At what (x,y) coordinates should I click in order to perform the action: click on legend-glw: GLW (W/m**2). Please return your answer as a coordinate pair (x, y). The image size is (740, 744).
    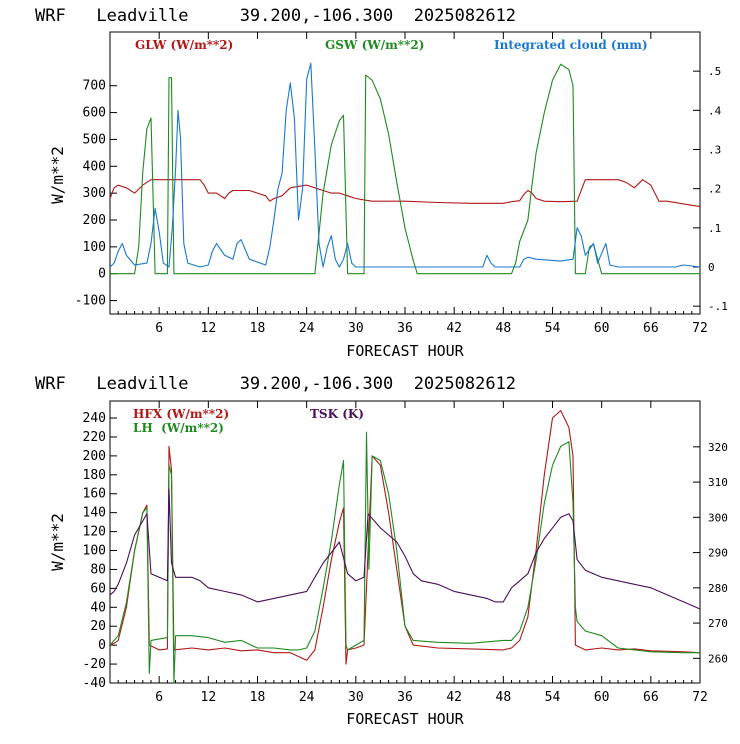
    Looking at the image, I should click on (184, 45).